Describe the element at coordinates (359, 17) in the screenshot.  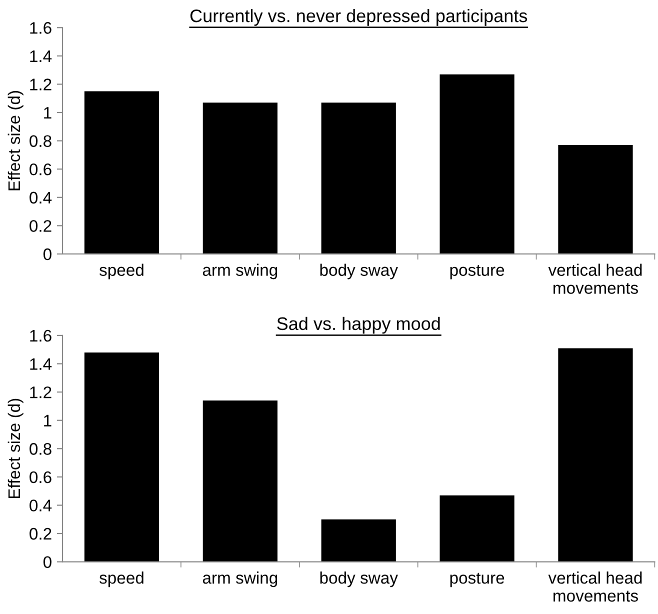
I see `chart-title: Currently vs. never depressed participants` at that location.